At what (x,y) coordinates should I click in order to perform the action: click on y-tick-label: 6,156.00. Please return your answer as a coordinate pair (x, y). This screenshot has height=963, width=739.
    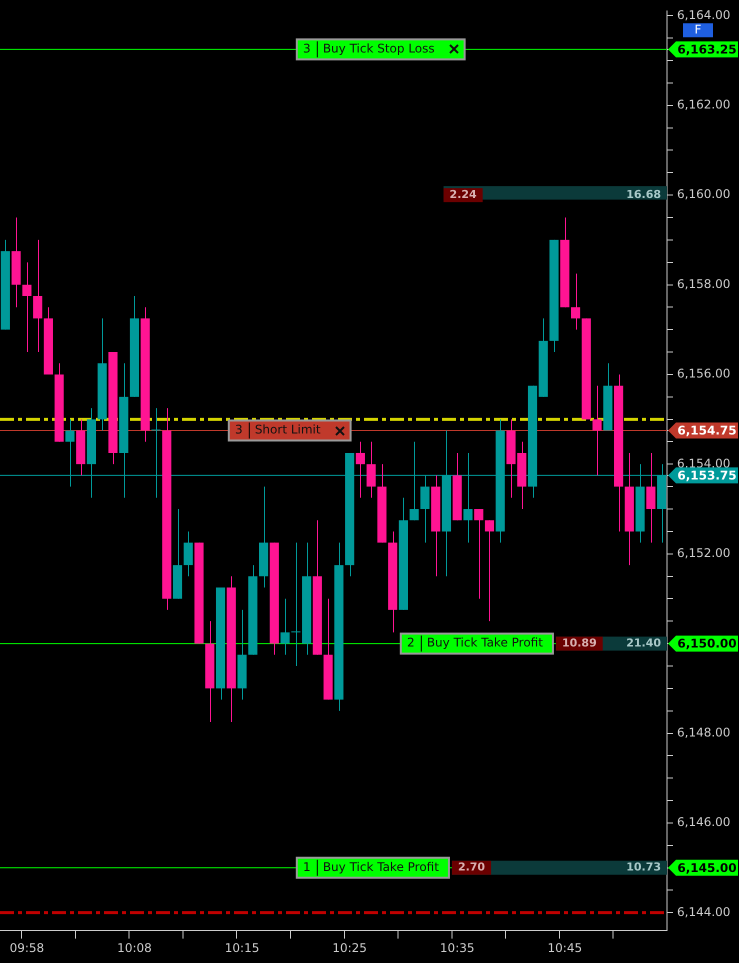
    Looking at the image, I should click on (703, 373).